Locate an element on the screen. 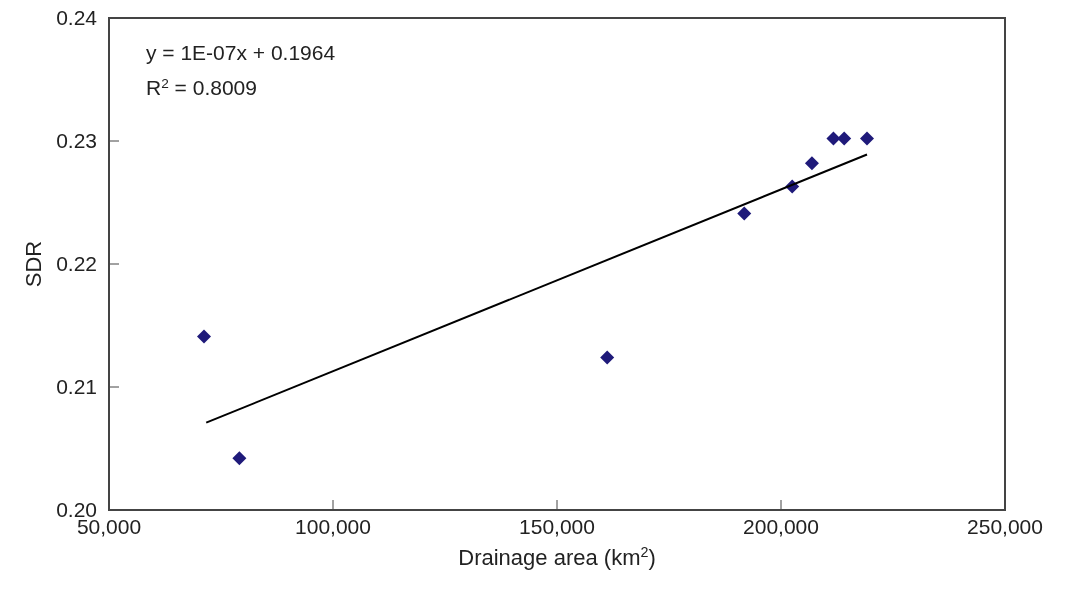  annotation: R$^{2}$ = 0.8009 is located at coordinates (201, 87).